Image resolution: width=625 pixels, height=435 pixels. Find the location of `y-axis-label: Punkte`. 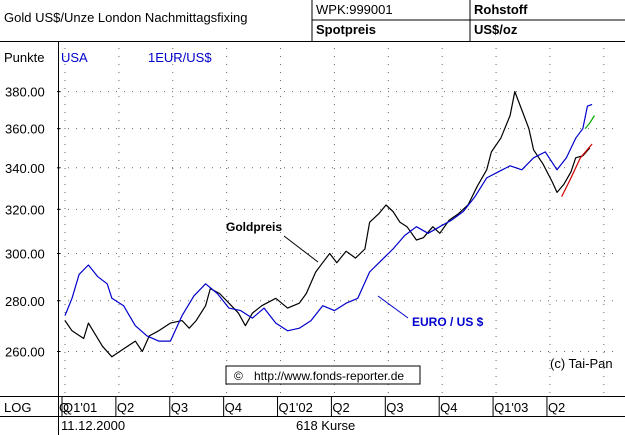

y-axis-label: Punkte is located at coordinates (24, 57).